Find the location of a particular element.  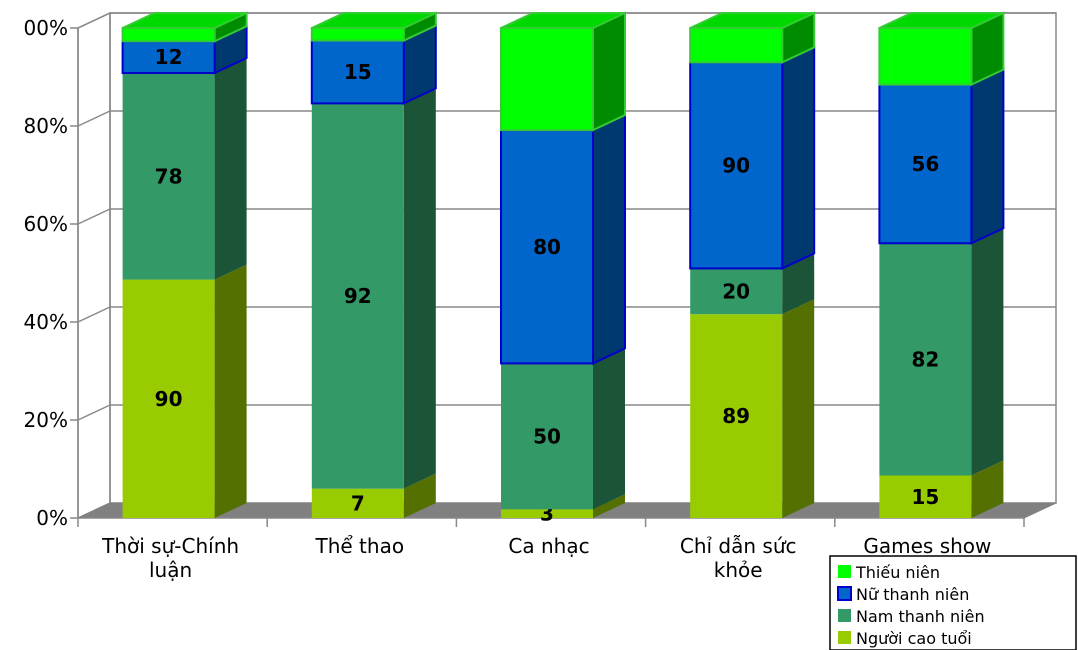

legend-box is located at coordinates (953, 602).